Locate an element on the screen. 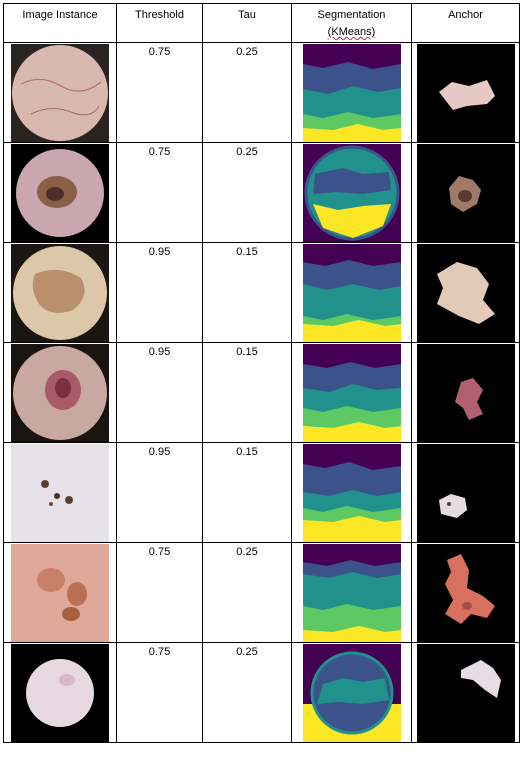 The height and width of the screenshot is (774, 525). header-segmentation-method: (KMeans) is located at coordinates (351, 32).